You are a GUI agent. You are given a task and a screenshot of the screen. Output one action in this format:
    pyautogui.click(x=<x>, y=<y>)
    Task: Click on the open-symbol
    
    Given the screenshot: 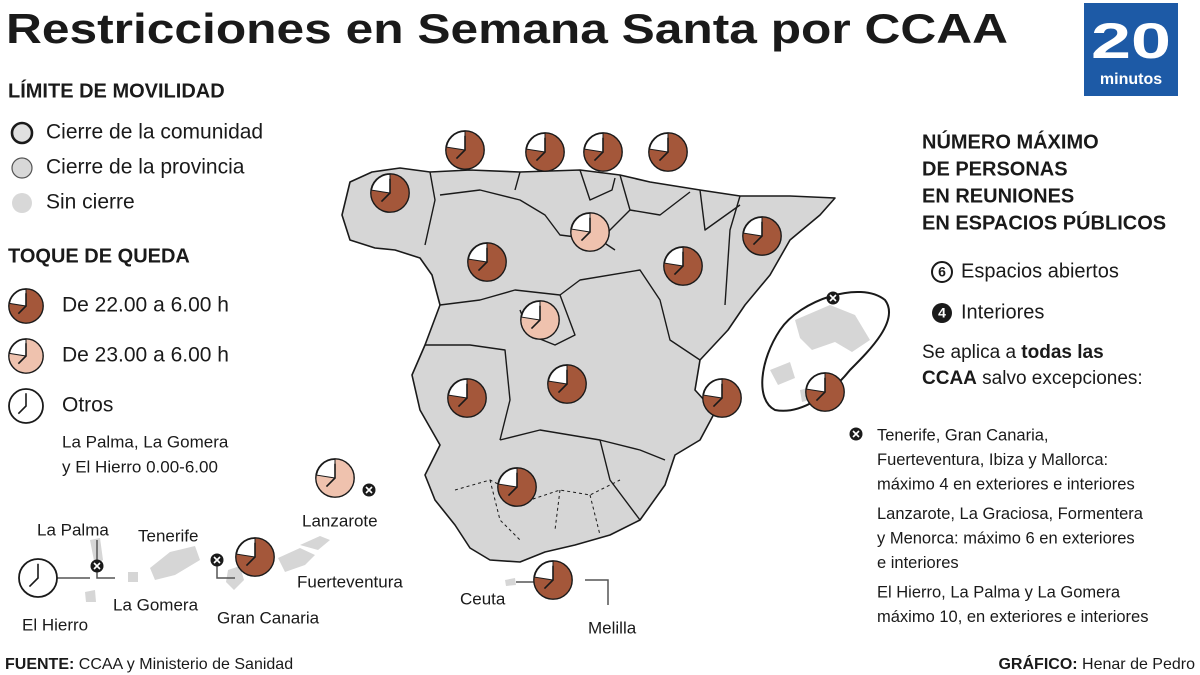 What is the action you would take?
    pyautogui.click(x=942, y=272)
    